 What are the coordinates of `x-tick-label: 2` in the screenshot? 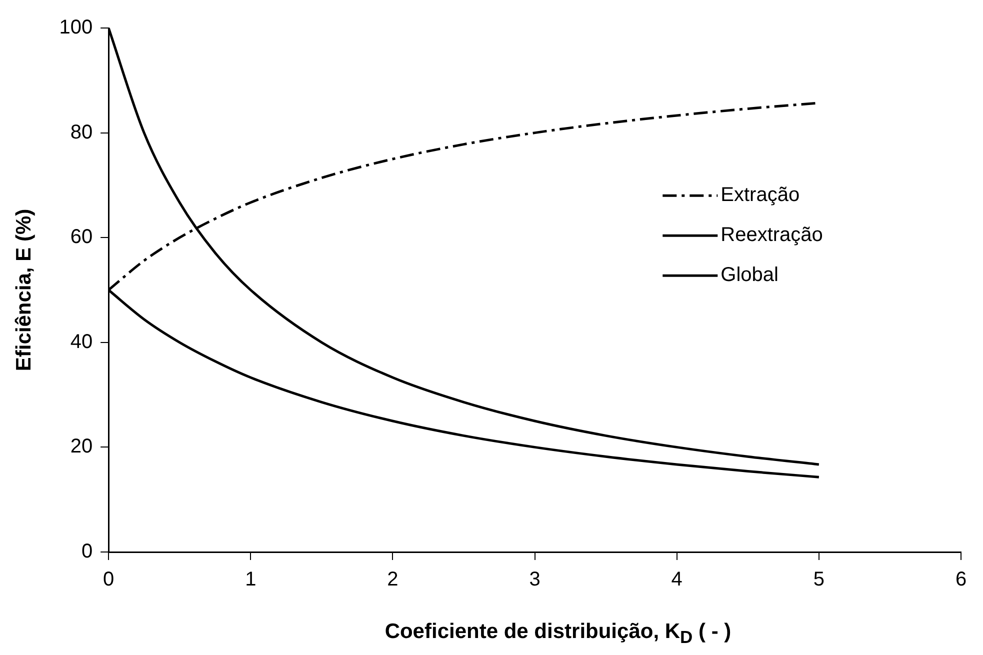 It's located at (392, 579).